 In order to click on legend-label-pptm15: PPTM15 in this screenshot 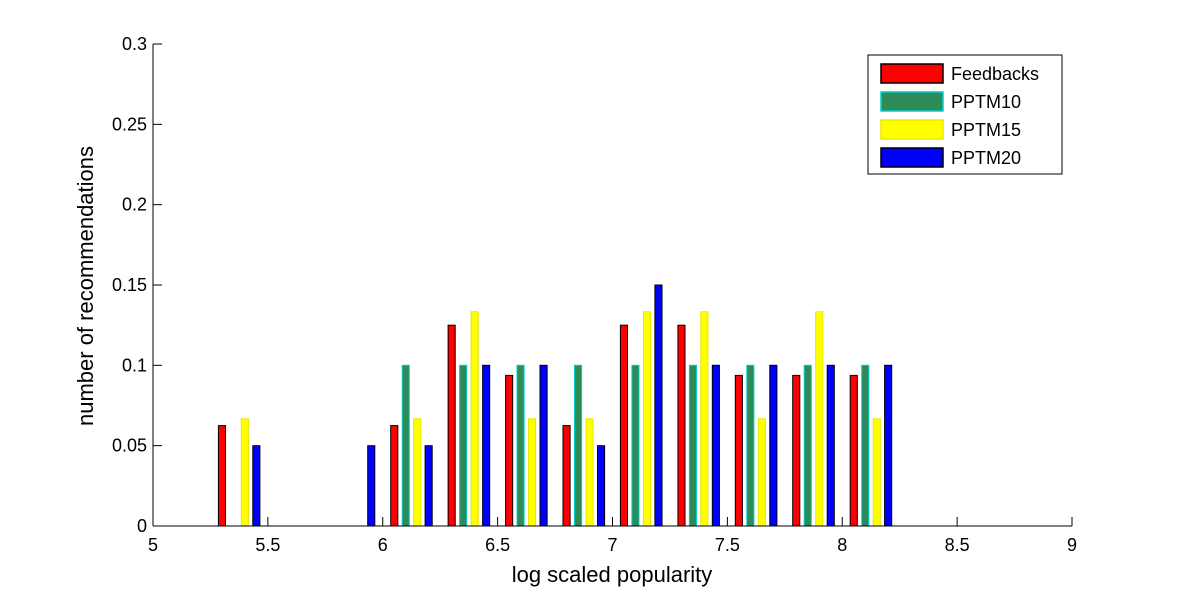, I will do `click(986, 130)`.